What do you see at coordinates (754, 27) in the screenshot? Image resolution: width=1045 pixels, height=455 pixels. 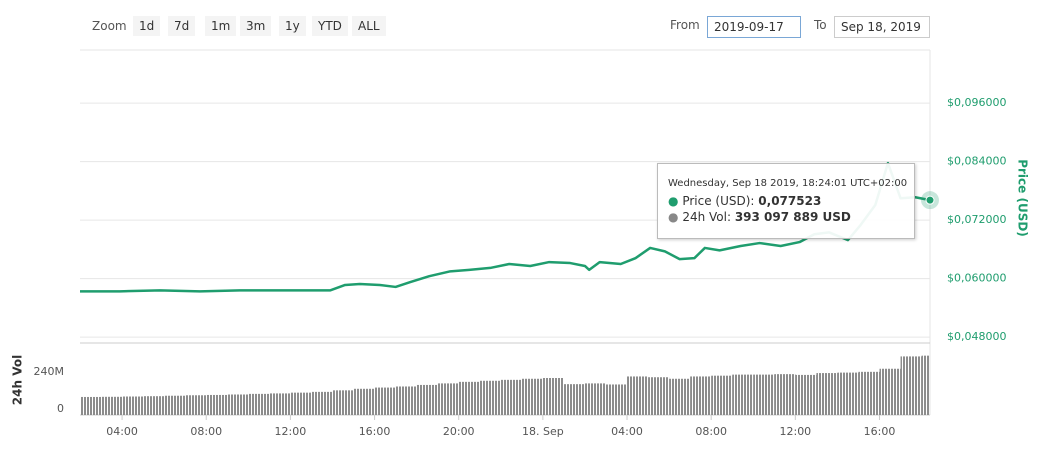 I see `from-input: 2019-09-17` at bounding box center [754, 27].